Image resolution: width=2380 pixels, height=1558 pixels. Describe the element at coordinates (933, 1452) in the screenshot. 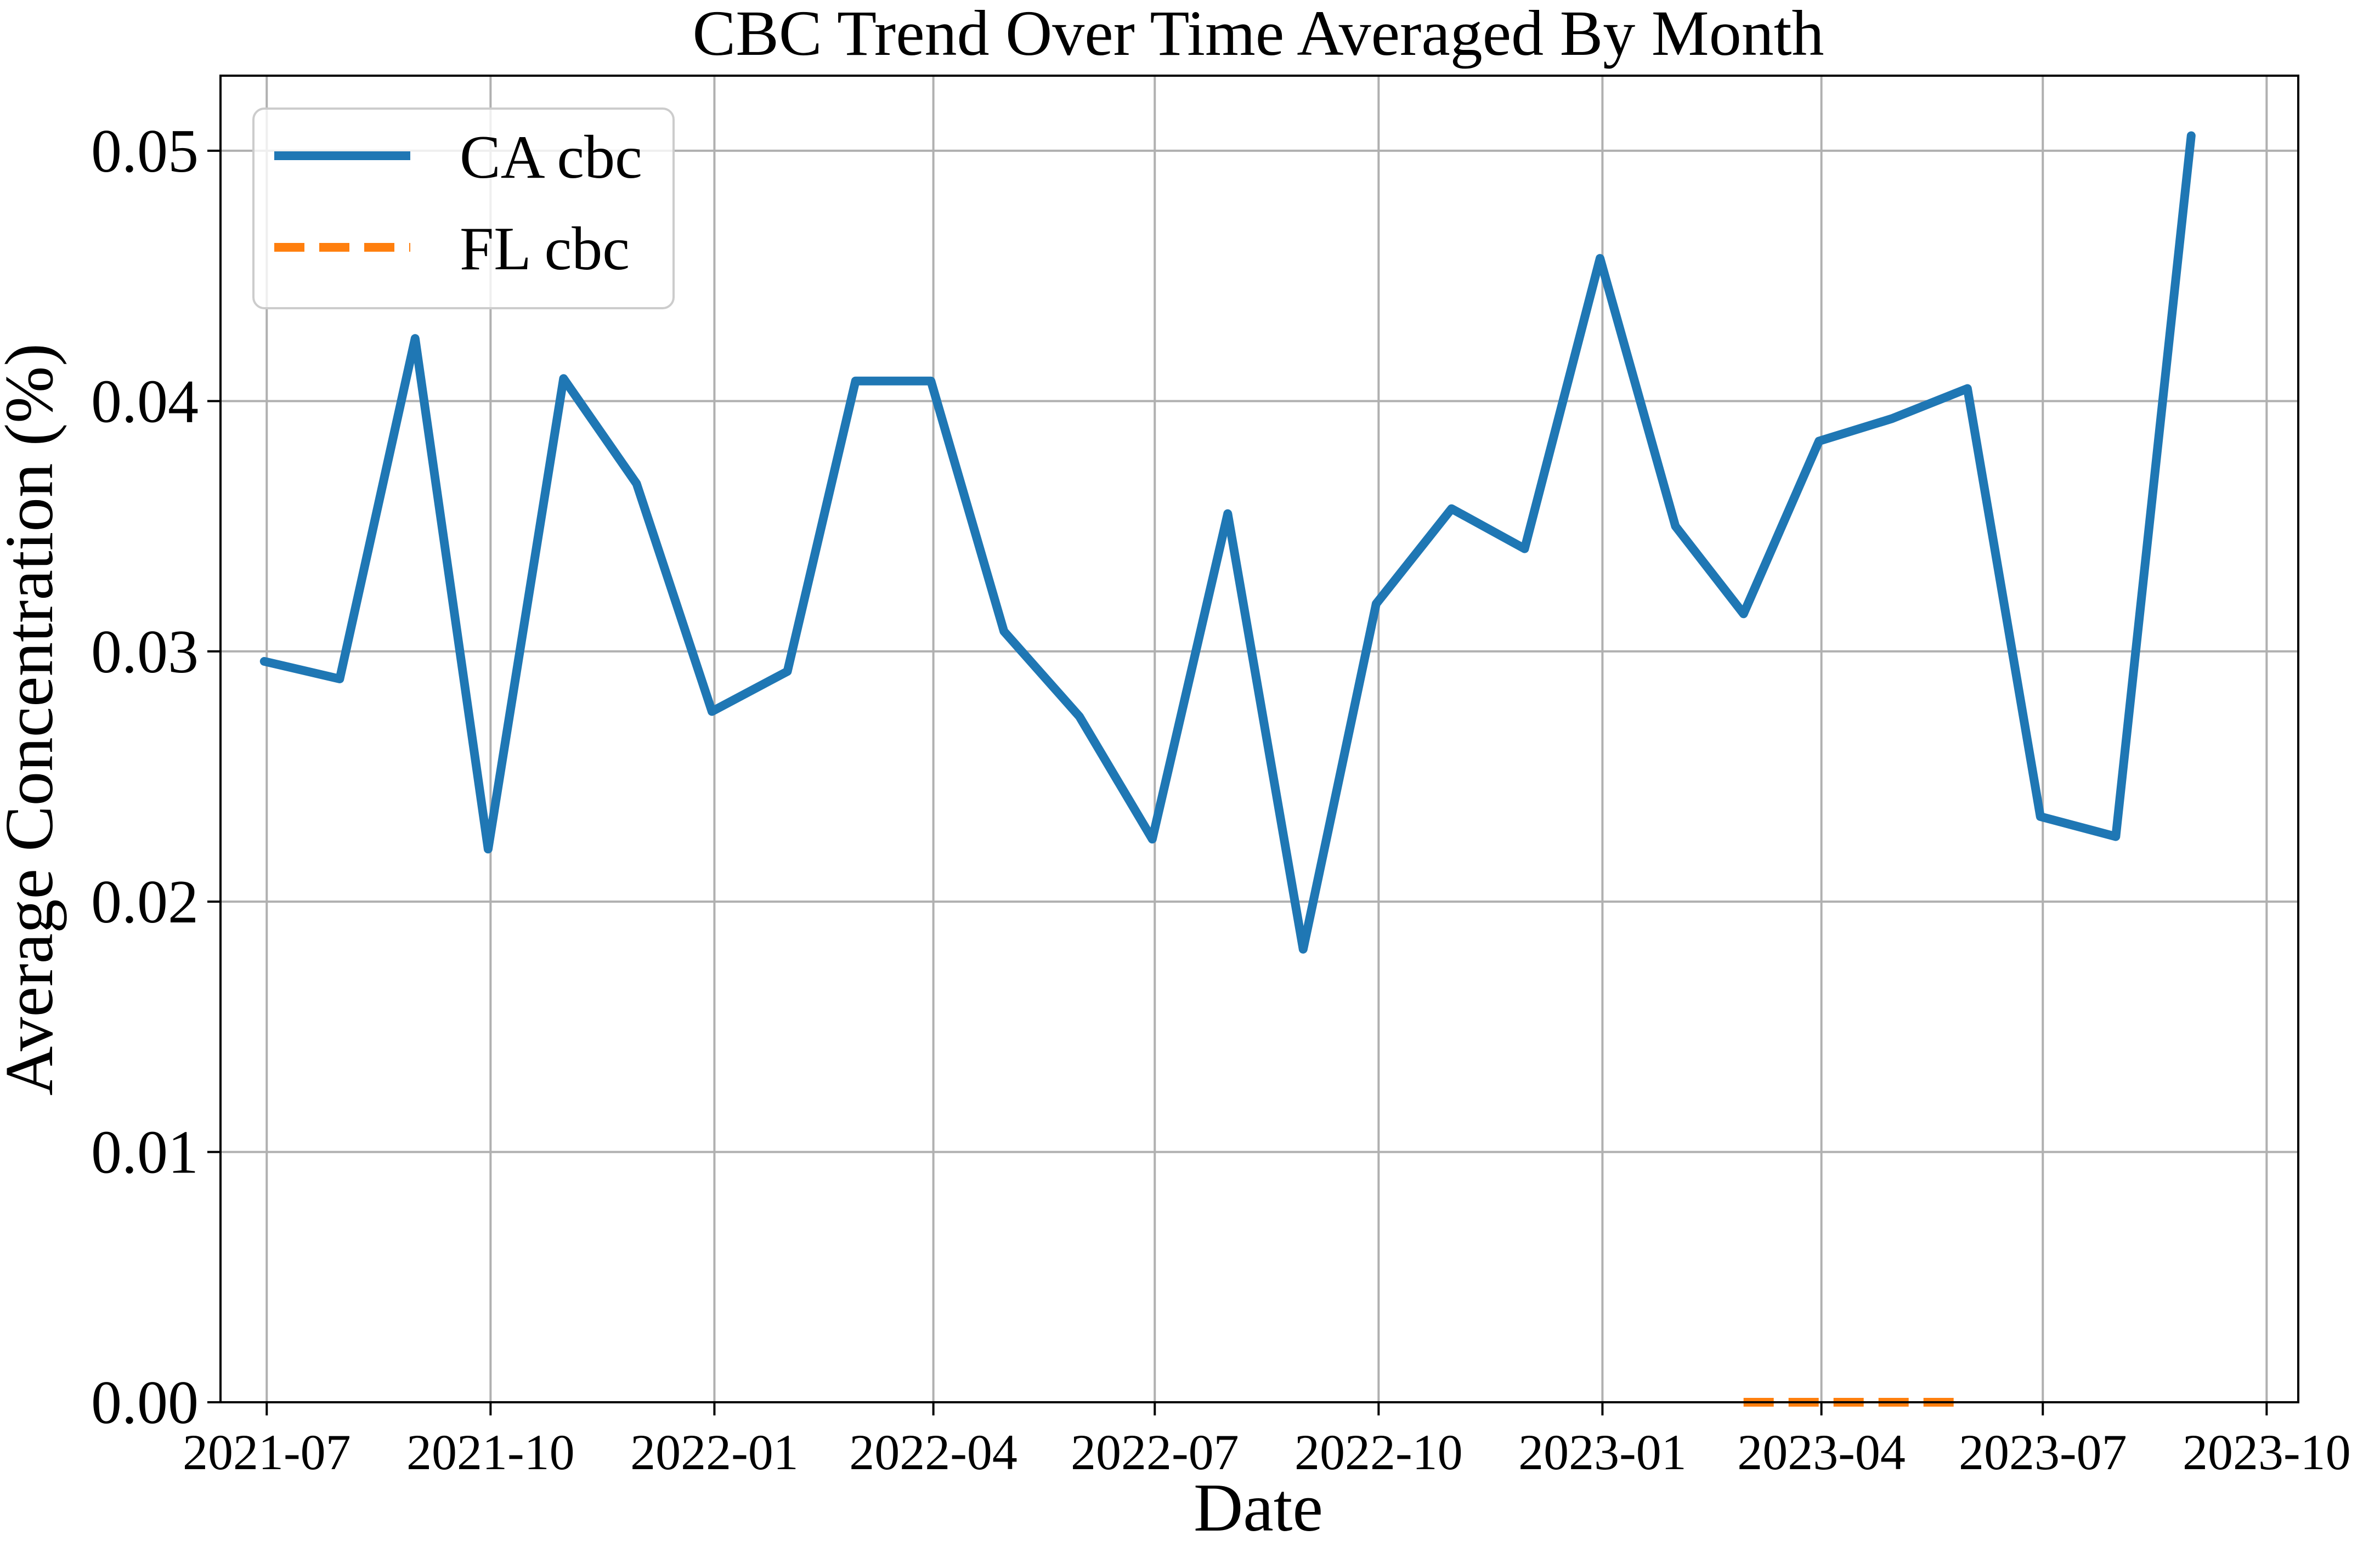

I see `x-tick-label: 2022-04` at that location.